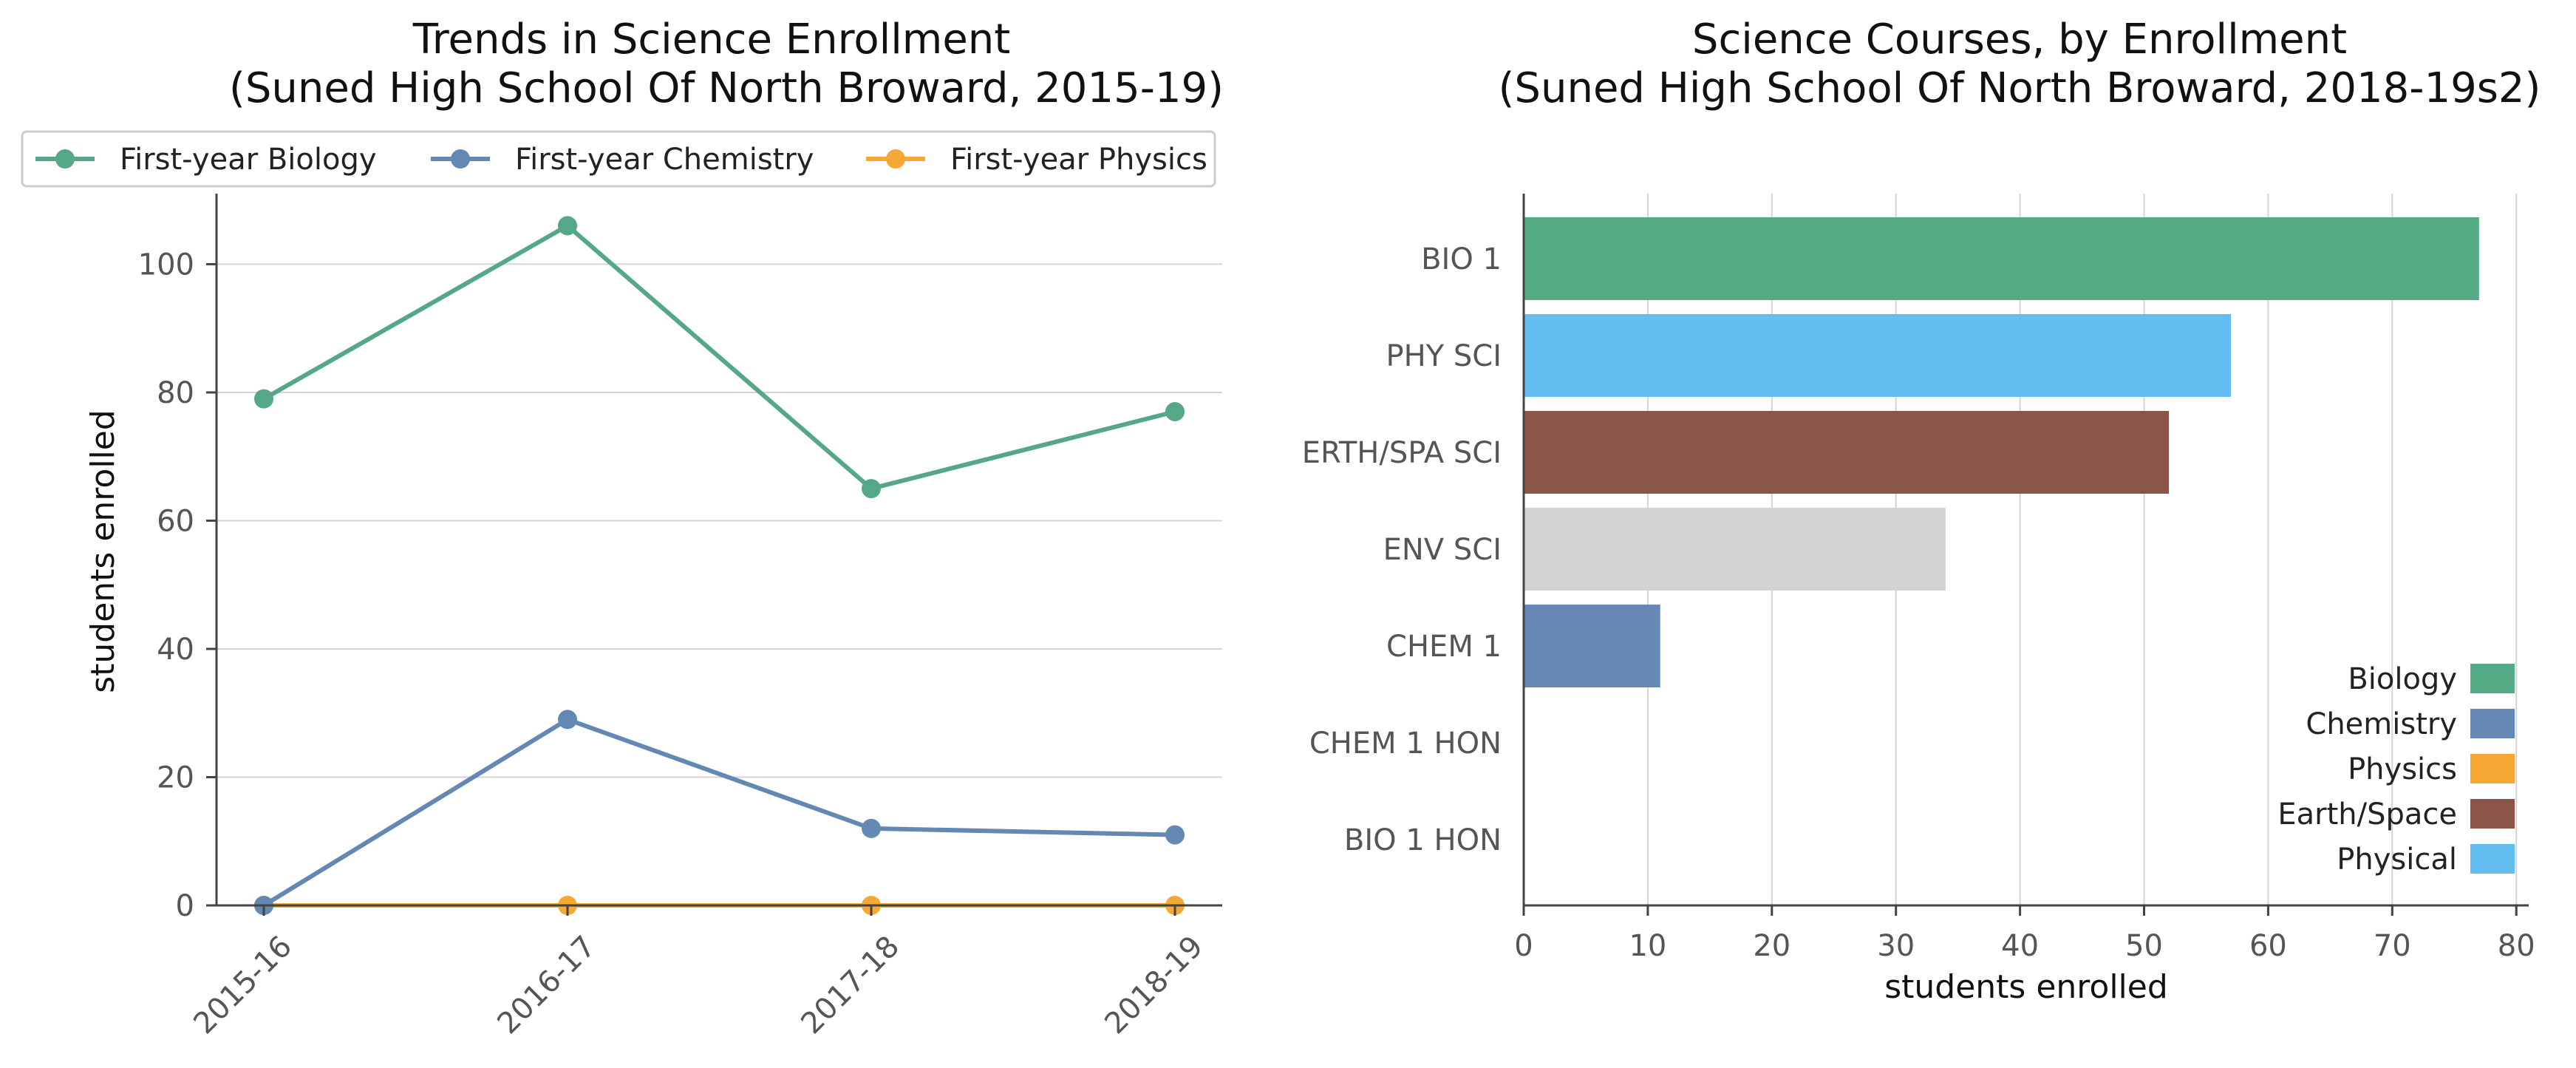  I want to click on bar-chart-x-tick-label: 40, so click(2020, 946).